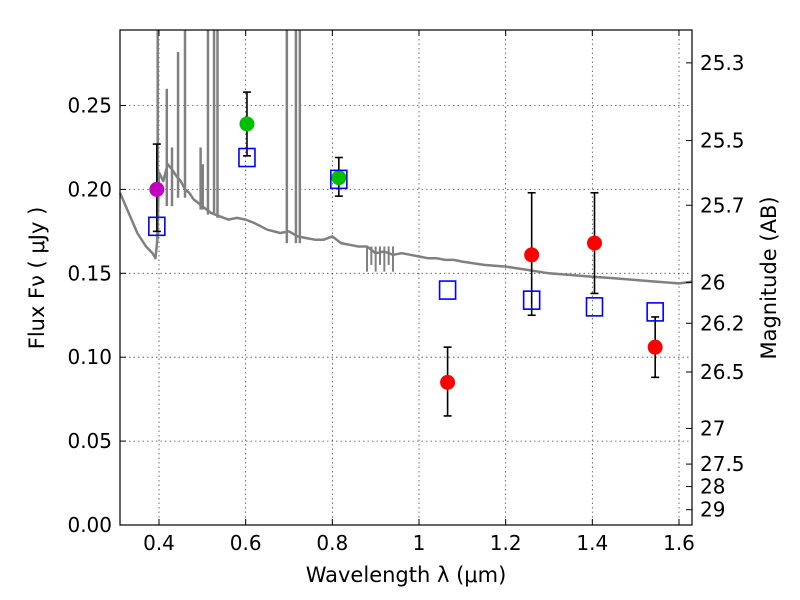 The image size is (800, 600). What do you see at coordinates (722, 141) in the screenshot?
I see `right-tick-label: 25.5` at bounding box center [722, 141].